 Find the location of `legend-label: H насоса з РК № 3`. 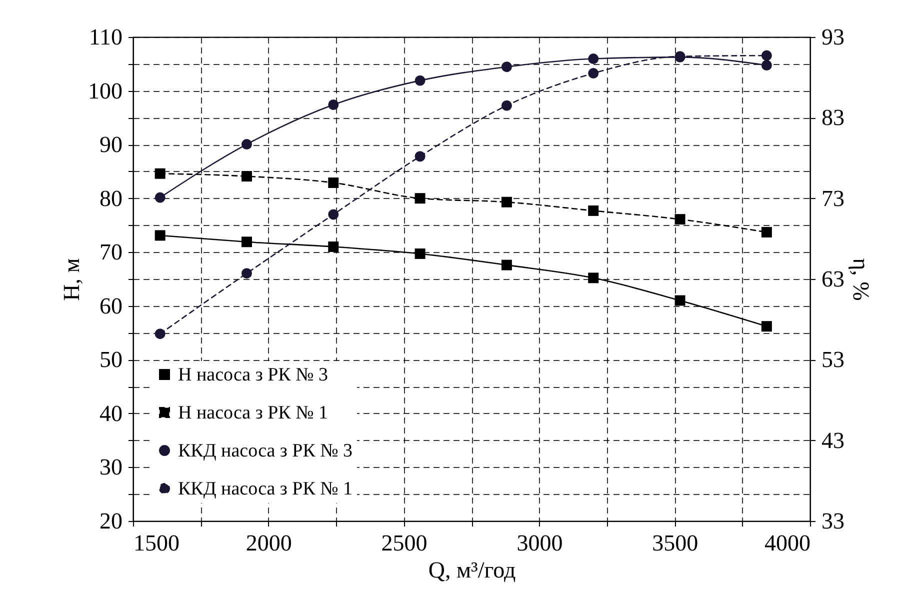

legend-label: H насоса з РК № 3 is located at coordinates (253, 375).